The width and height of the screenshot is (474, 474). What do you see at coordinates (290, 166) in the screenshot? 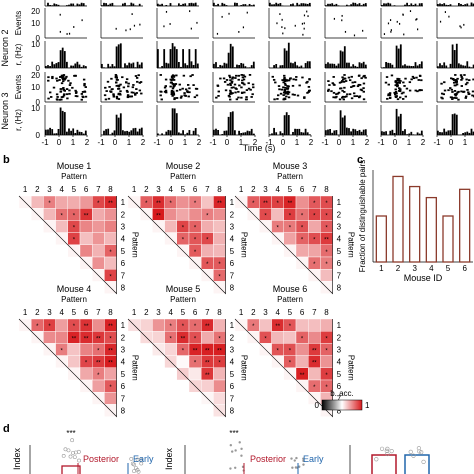
I see `mouse-title: Mouse 3` at bounding box center [290, 166].